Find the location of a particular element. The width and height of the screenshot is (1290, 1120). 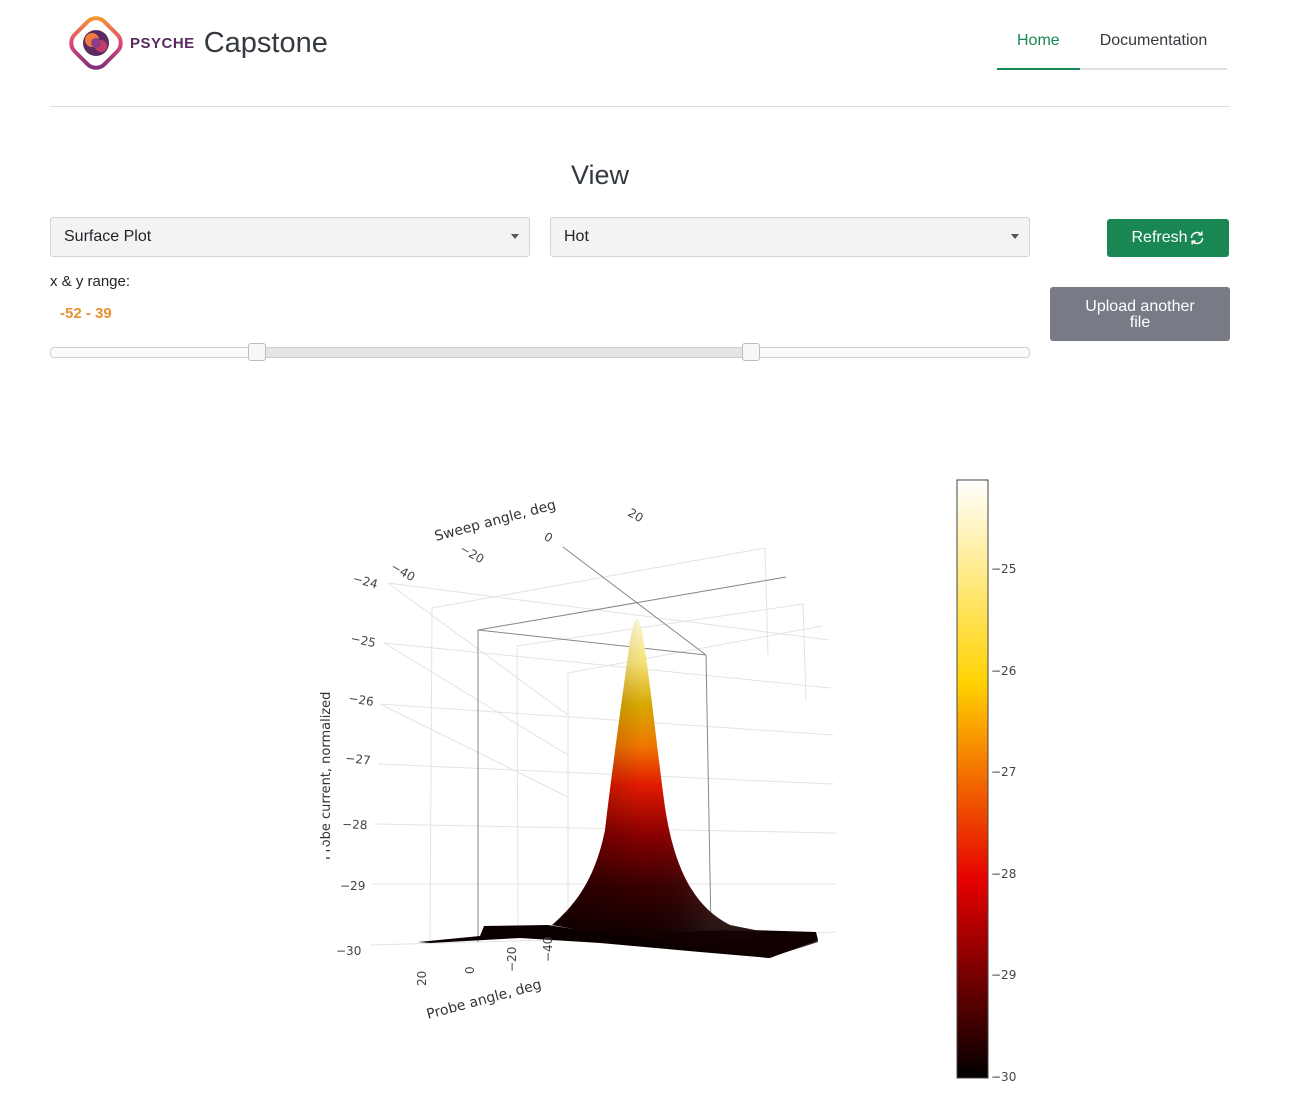

z-tick-label: −29 is located at coordinates (352, 886).